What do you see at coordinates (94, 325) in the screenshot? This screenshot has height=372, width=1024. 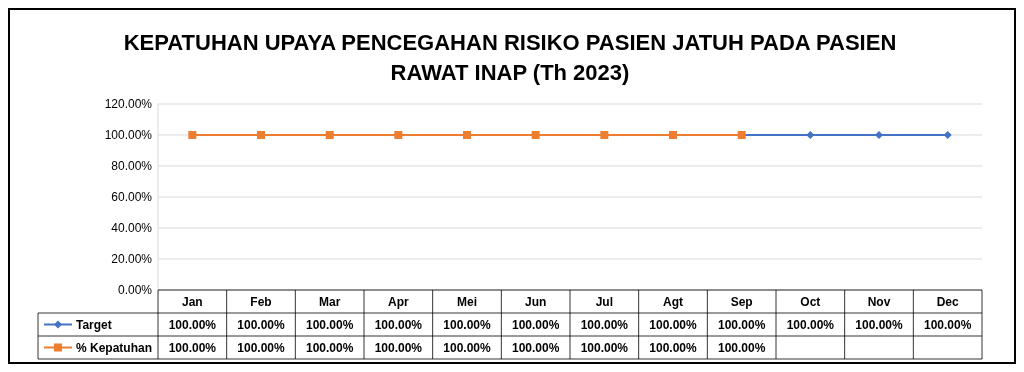 I see `legend-label: Target` at bounding box center [94, 325].